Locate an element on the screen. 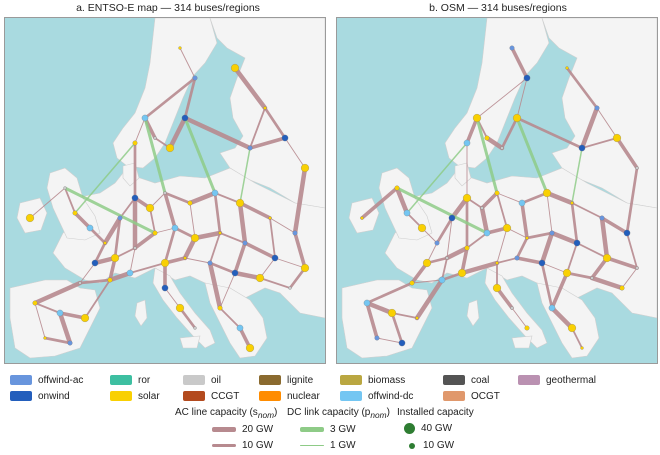  legend-carrier: ror is located at coordinates (130, 380).